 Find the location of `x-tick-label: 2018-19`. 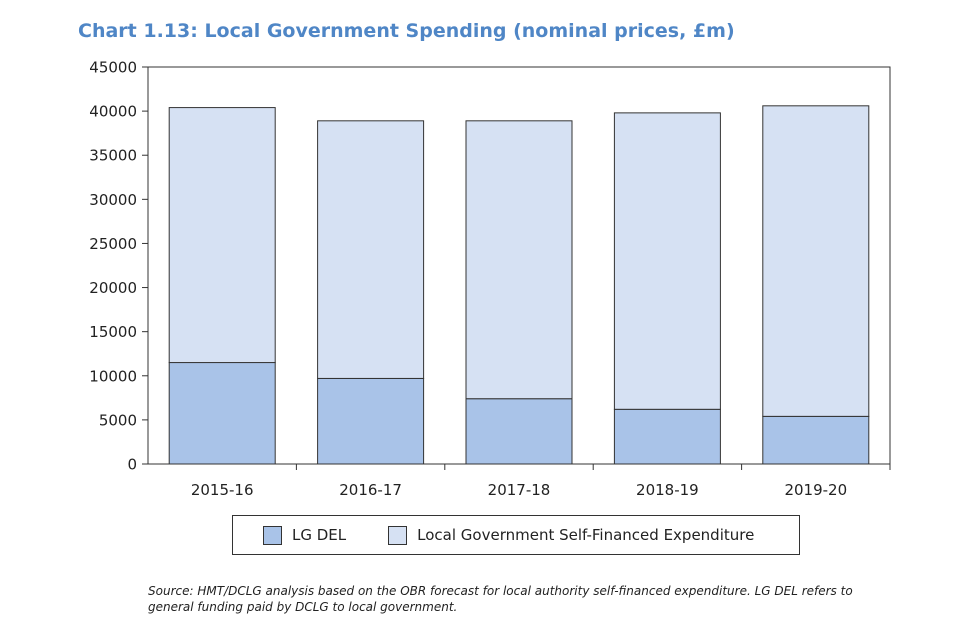

x-tick-label: 2018-19 is located at coordinates (667, 490).